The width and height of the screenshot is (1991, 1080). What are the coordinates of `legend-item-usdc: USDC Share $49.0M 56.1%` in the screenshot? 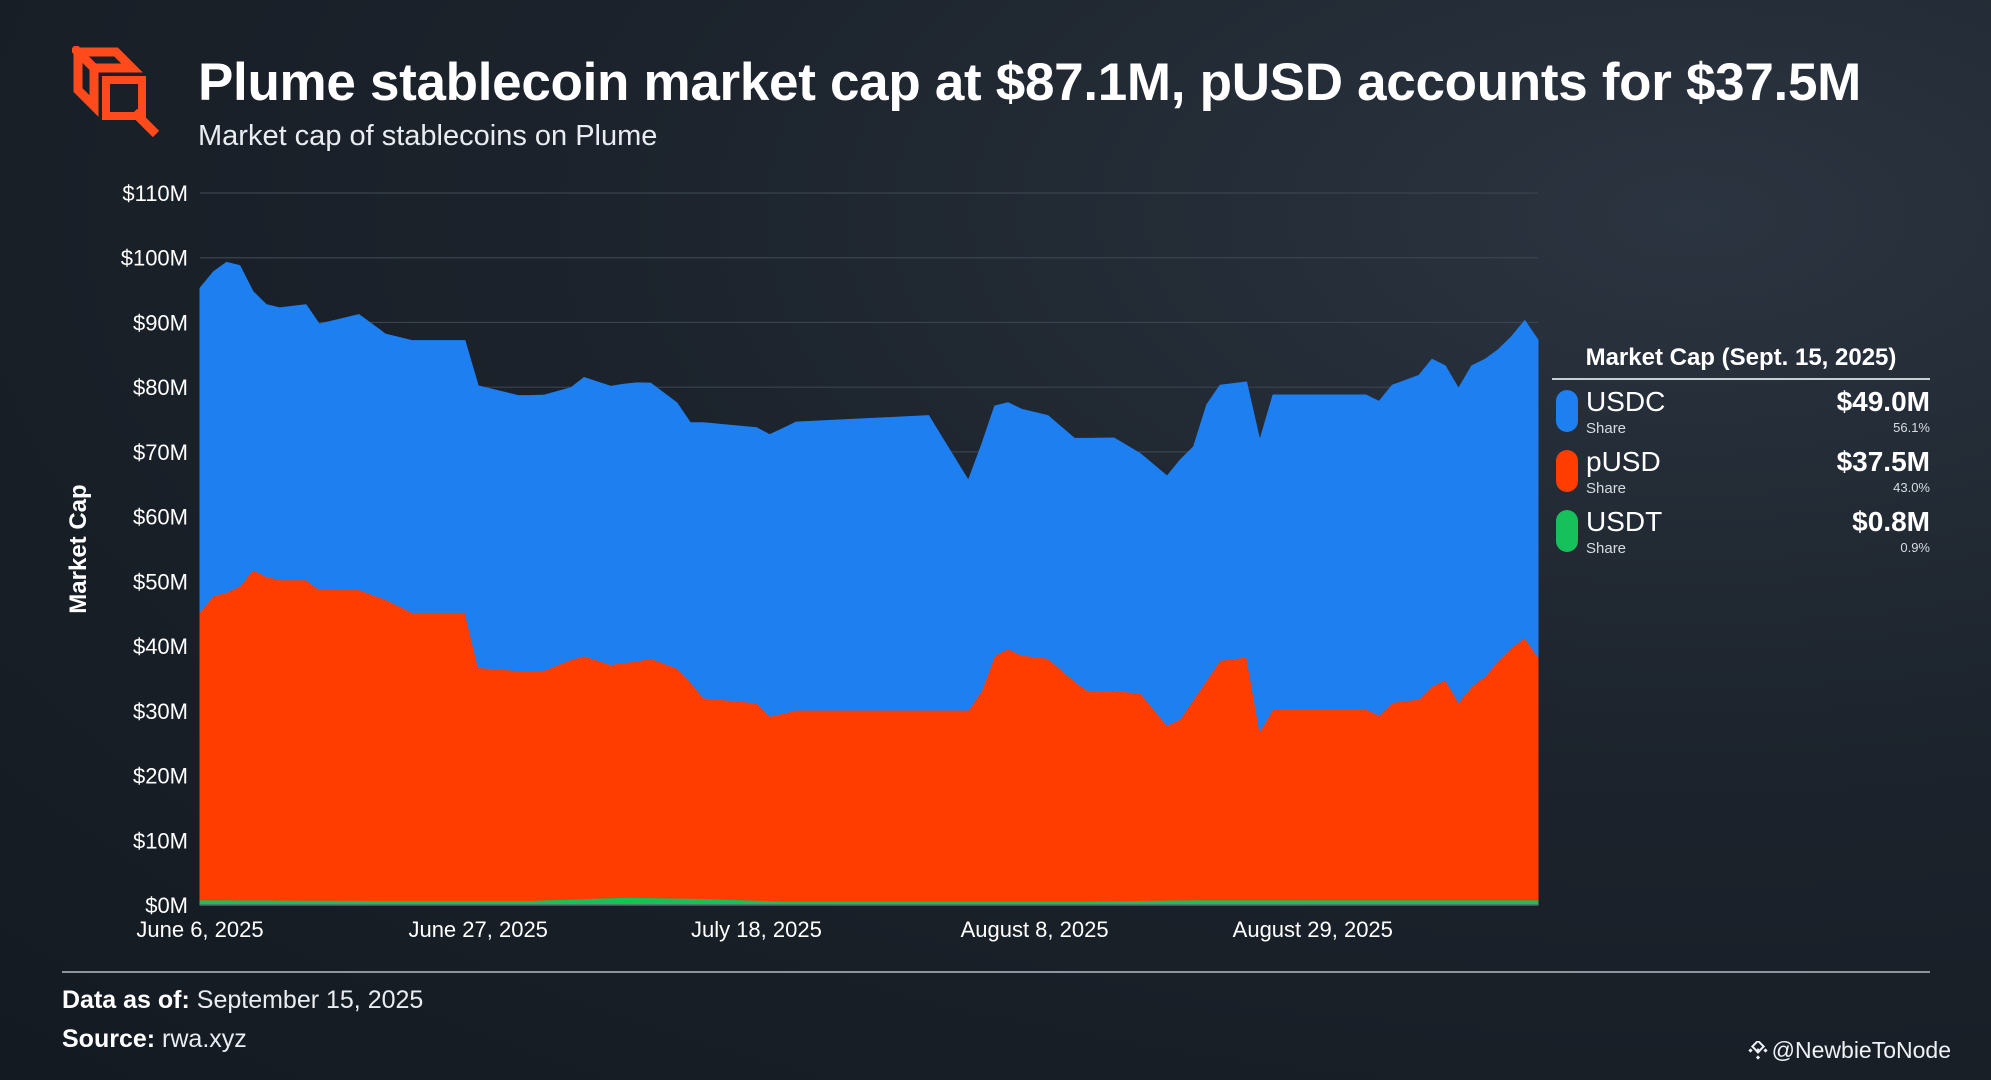 It's located at (1741, 410).